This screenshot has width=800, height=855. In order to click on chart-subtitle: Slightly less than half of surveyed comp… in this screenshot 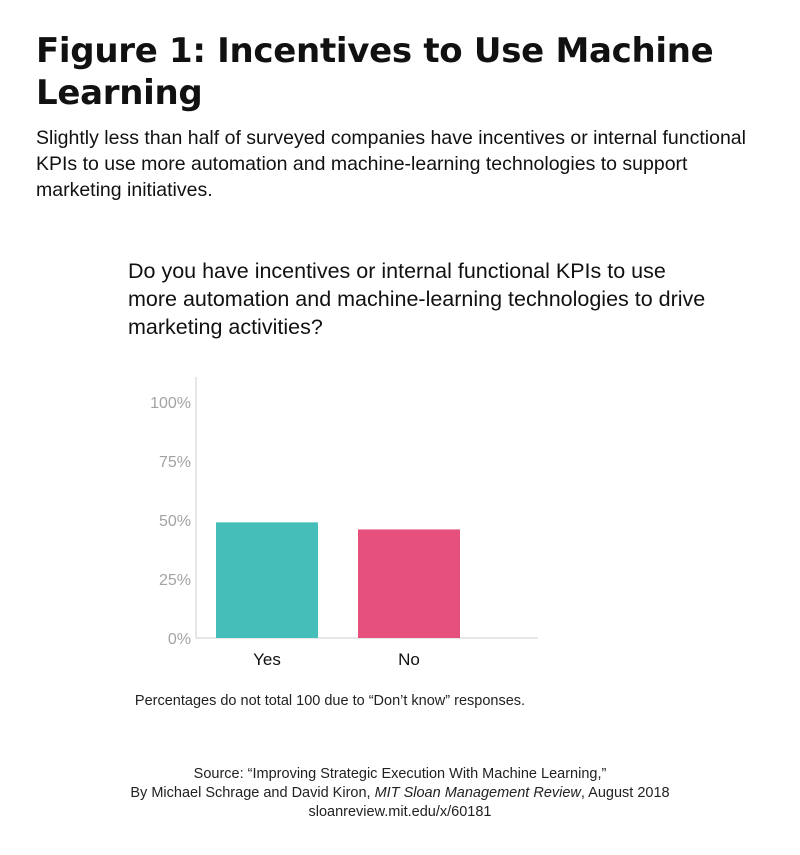, I will do `click(391, 164)`.